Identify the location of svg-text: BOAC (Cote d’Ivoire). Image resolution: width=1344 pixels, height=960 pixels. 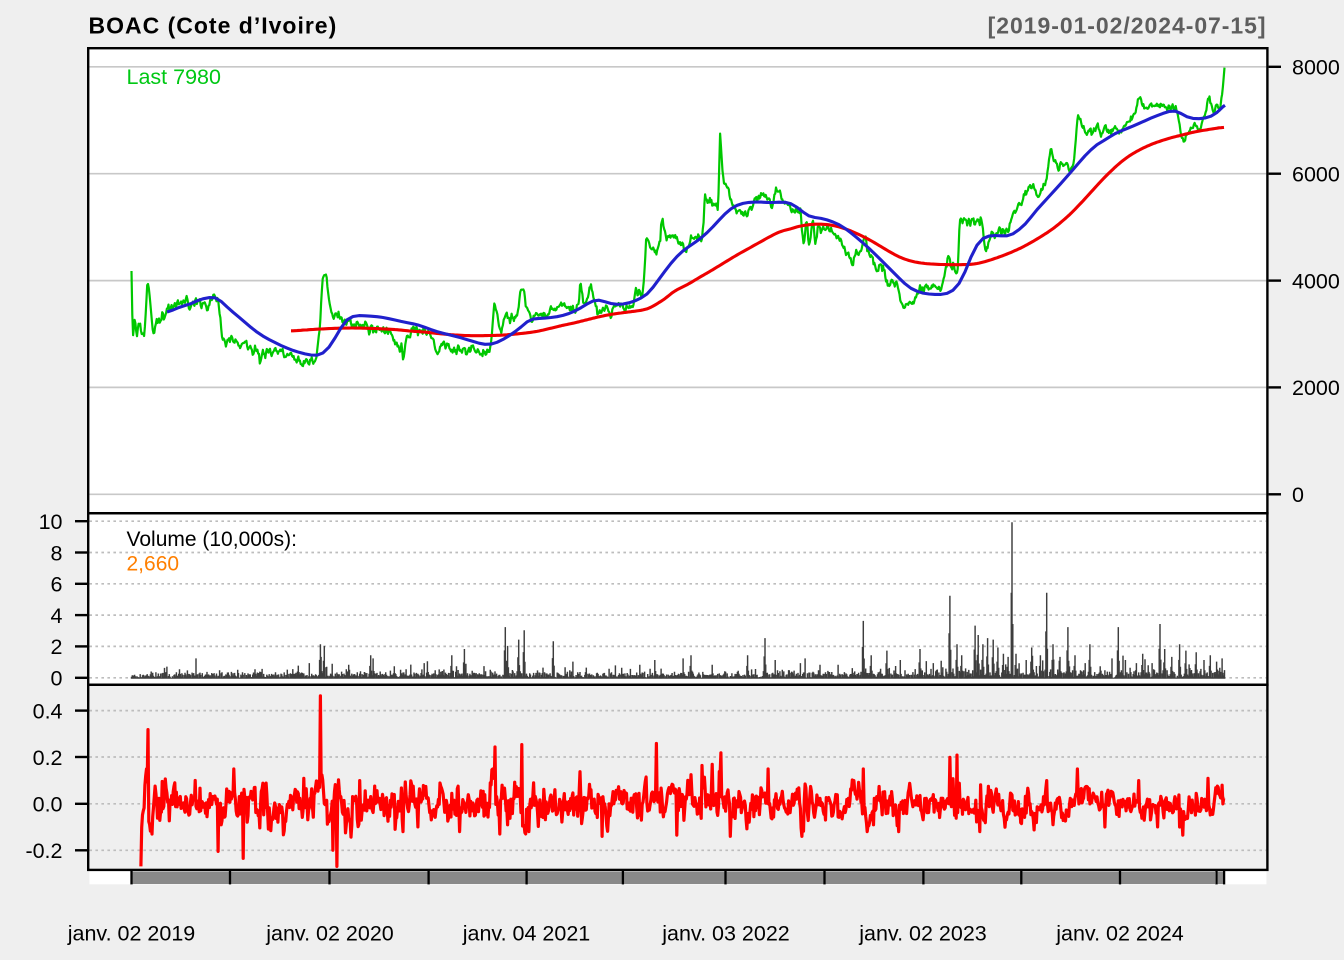
(213, 26).